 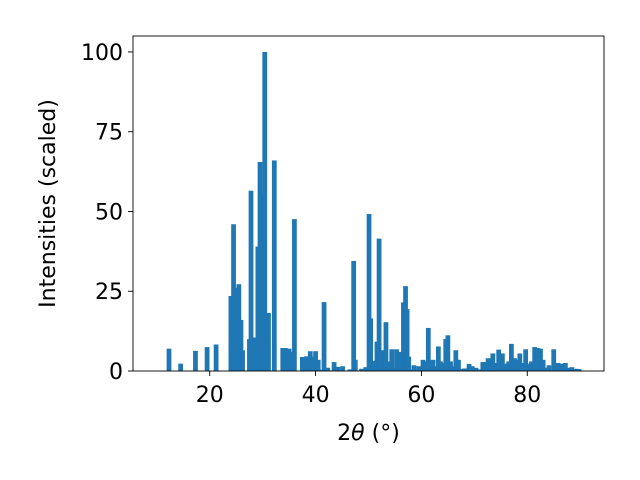 What do you see at coordinates (109, 133) in the screenshot?
I see `y-tick-label: 75` at bounding box center [109, 133].